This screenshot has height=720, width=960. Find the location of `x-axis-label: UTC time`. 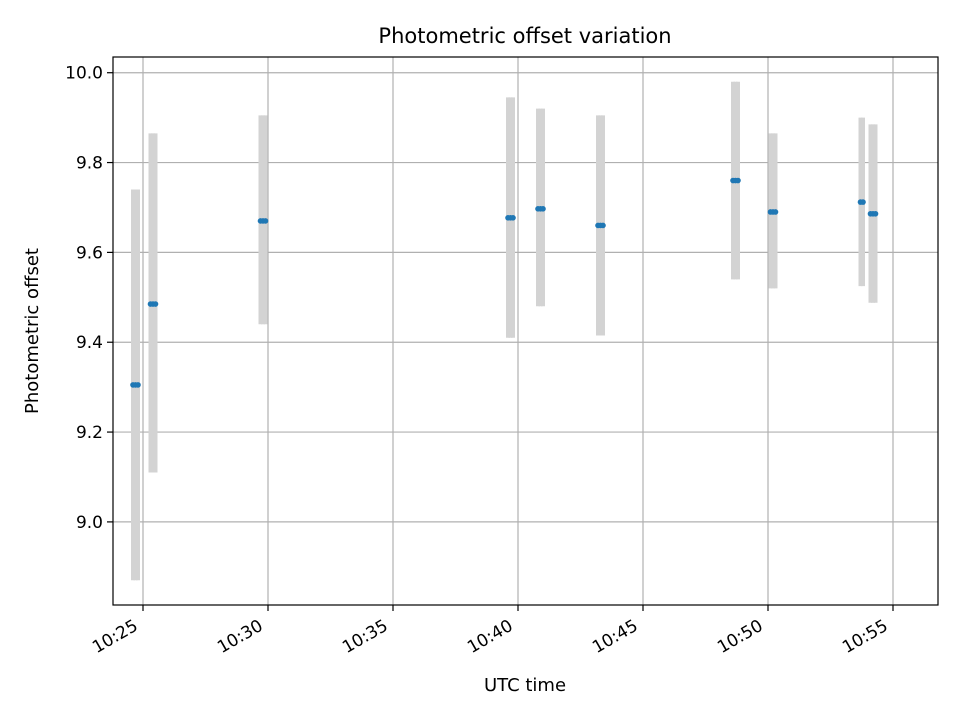

x-axis-label: UTC time is located at coordinates (525, 685).